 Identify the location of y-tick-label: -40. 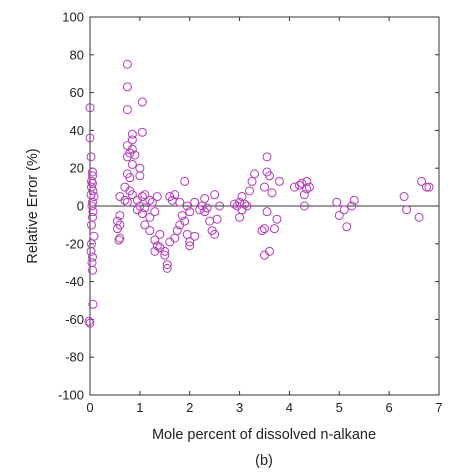
(74, 281).